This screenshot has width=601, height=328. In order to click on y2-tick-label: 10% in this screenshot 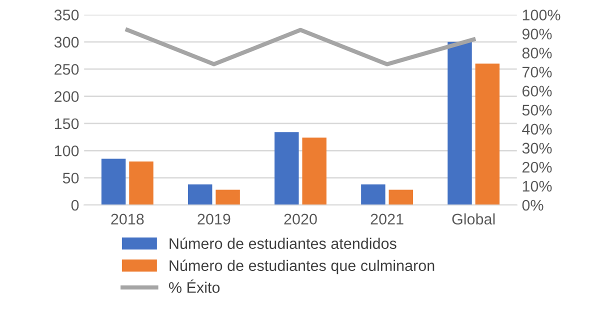, I will do `click(537, 186)`.